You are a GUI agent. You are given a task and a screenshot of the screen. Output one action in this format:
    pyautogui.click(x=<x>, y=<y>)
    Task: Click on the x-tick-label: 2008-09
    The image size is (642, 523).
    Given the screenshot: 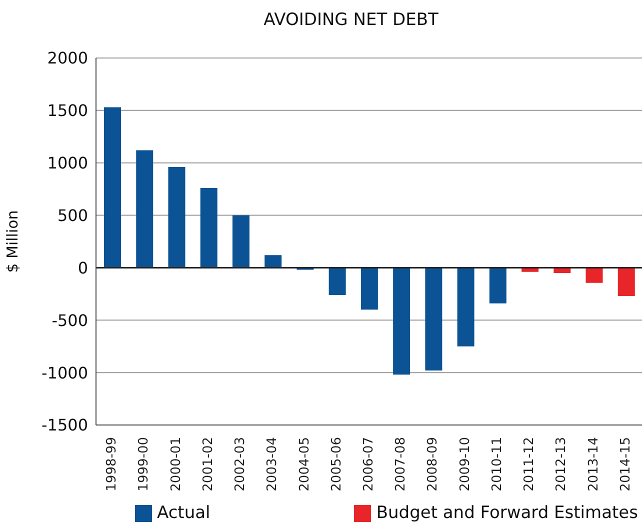 What is the action you would take?
    pyautogui.click(x=433, y=464)
    